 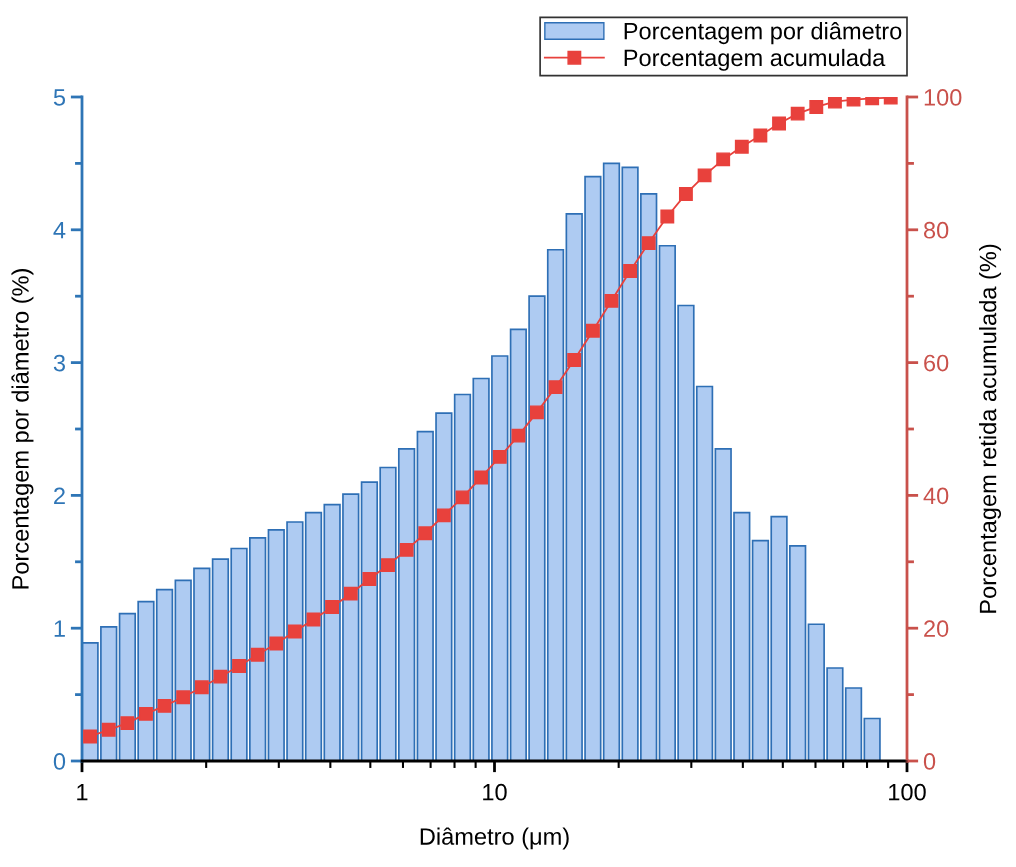 I want to click on x-tick-label: 10, so click(x=495, y=792).